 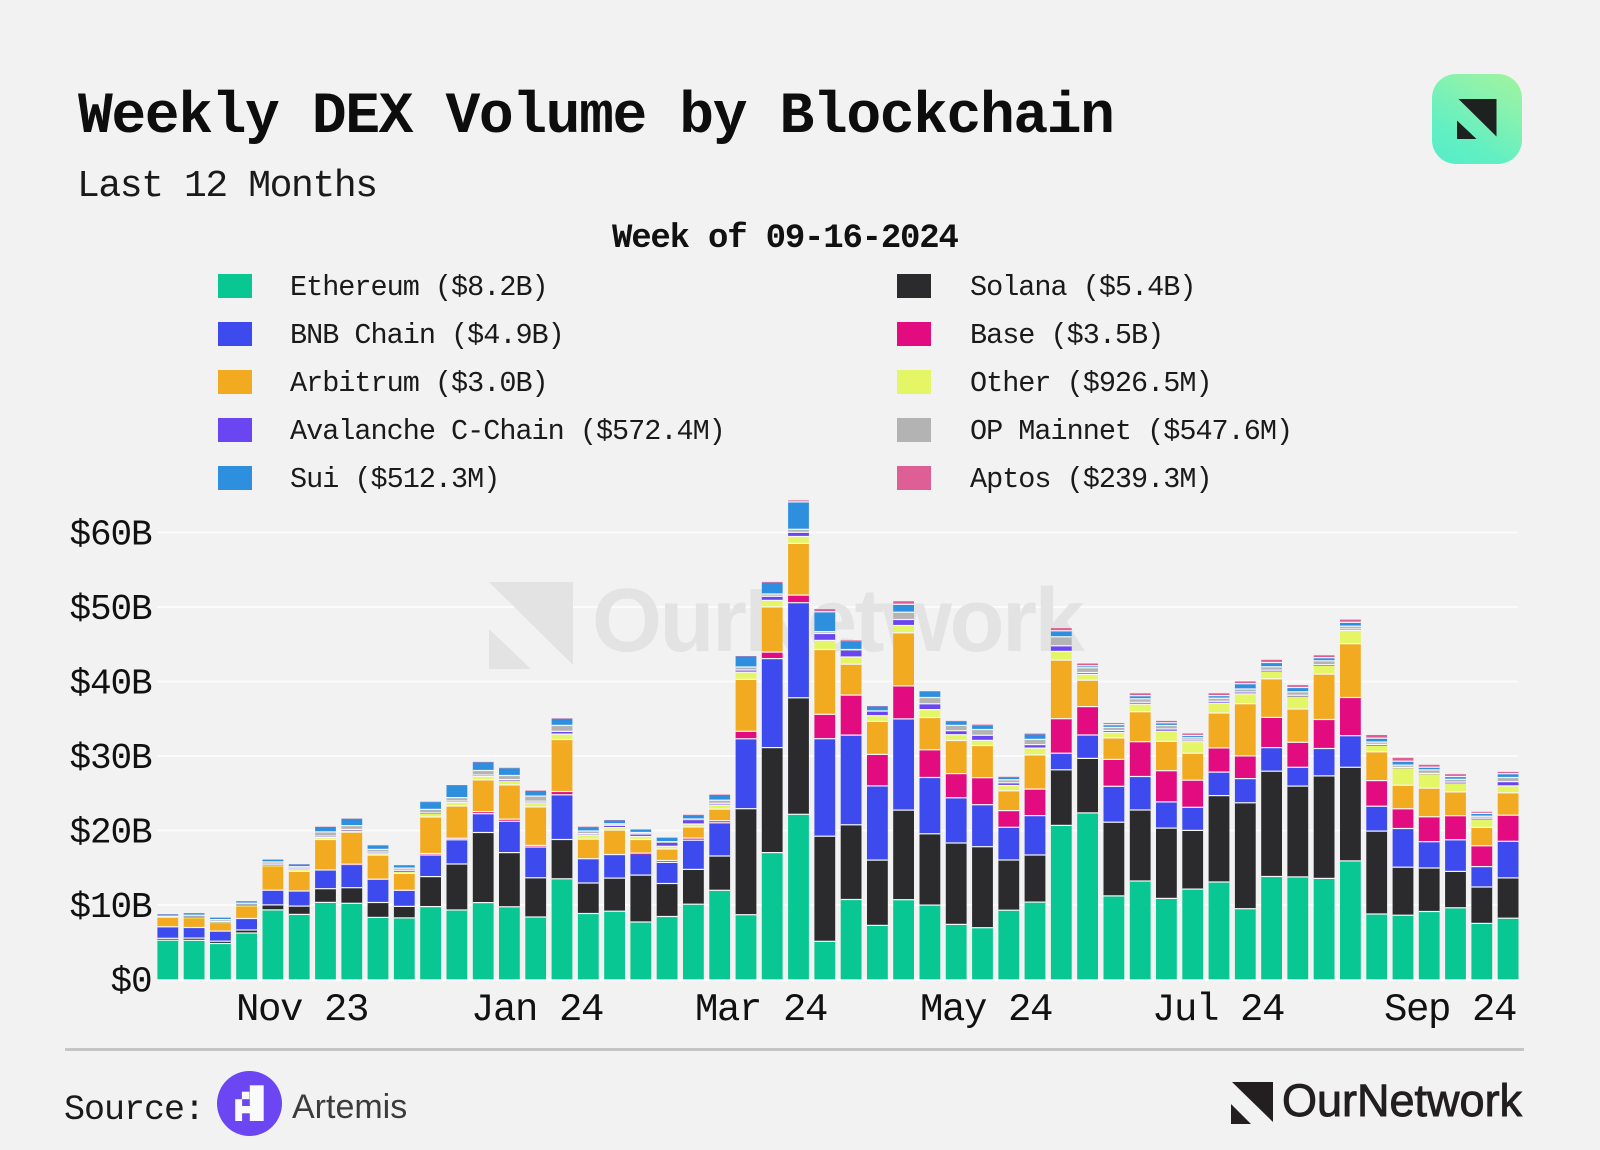 I want to click on svg-text: May 24, so click(x=986, y=1010).